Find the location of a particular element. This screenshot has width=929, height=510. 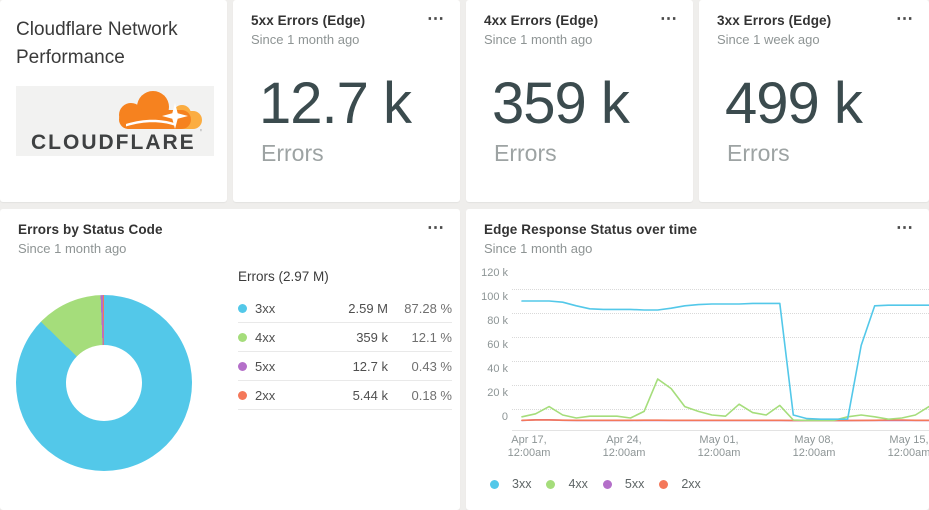

logo-trademark-tick: ' is located at coordinates (201, 133).